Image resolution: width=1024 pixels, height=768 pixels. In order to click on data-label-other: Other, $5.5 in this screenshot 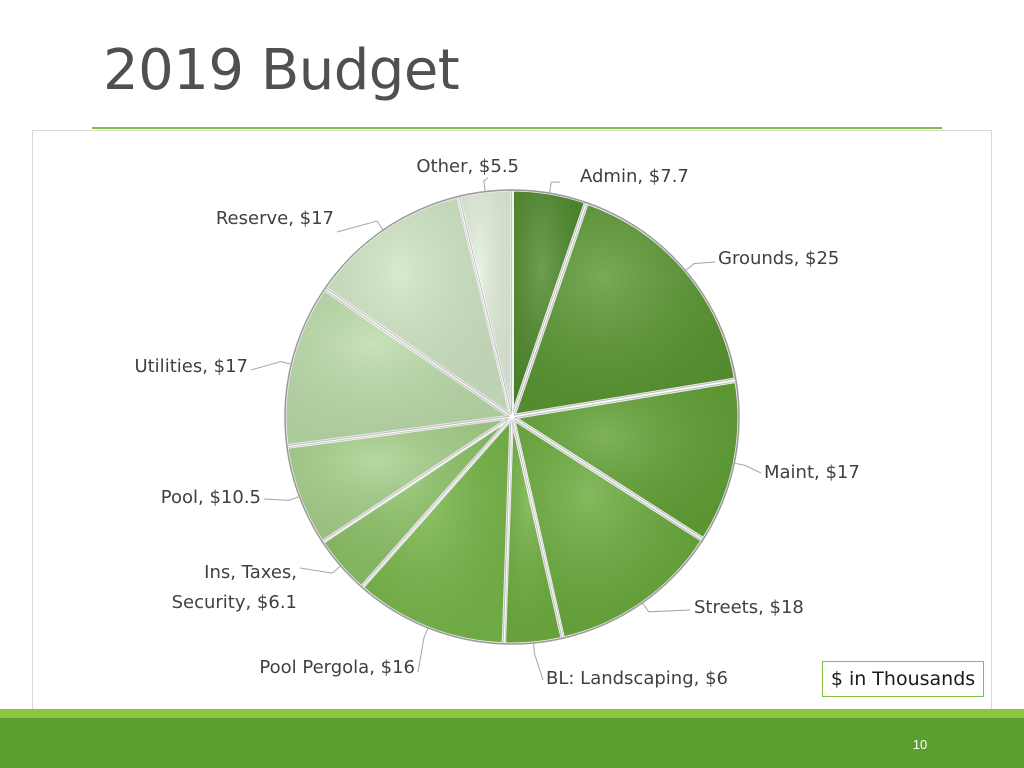, I will do `click(467, 166)`.